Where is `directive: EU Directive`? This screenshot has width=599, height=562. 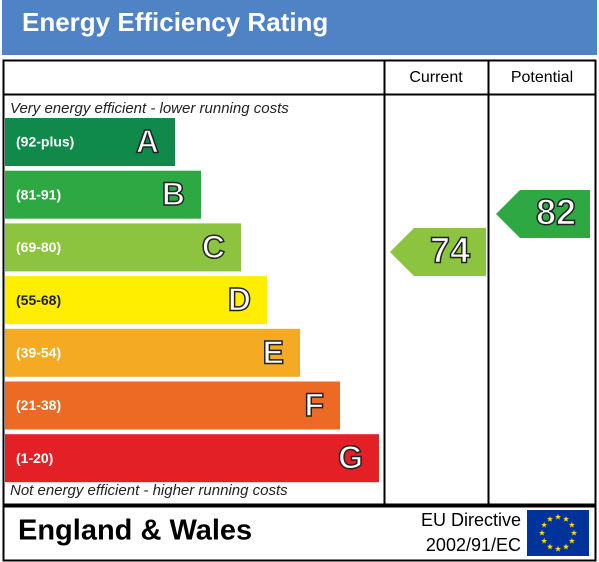
directive: EU Directive is located at coordinates (471, 520).